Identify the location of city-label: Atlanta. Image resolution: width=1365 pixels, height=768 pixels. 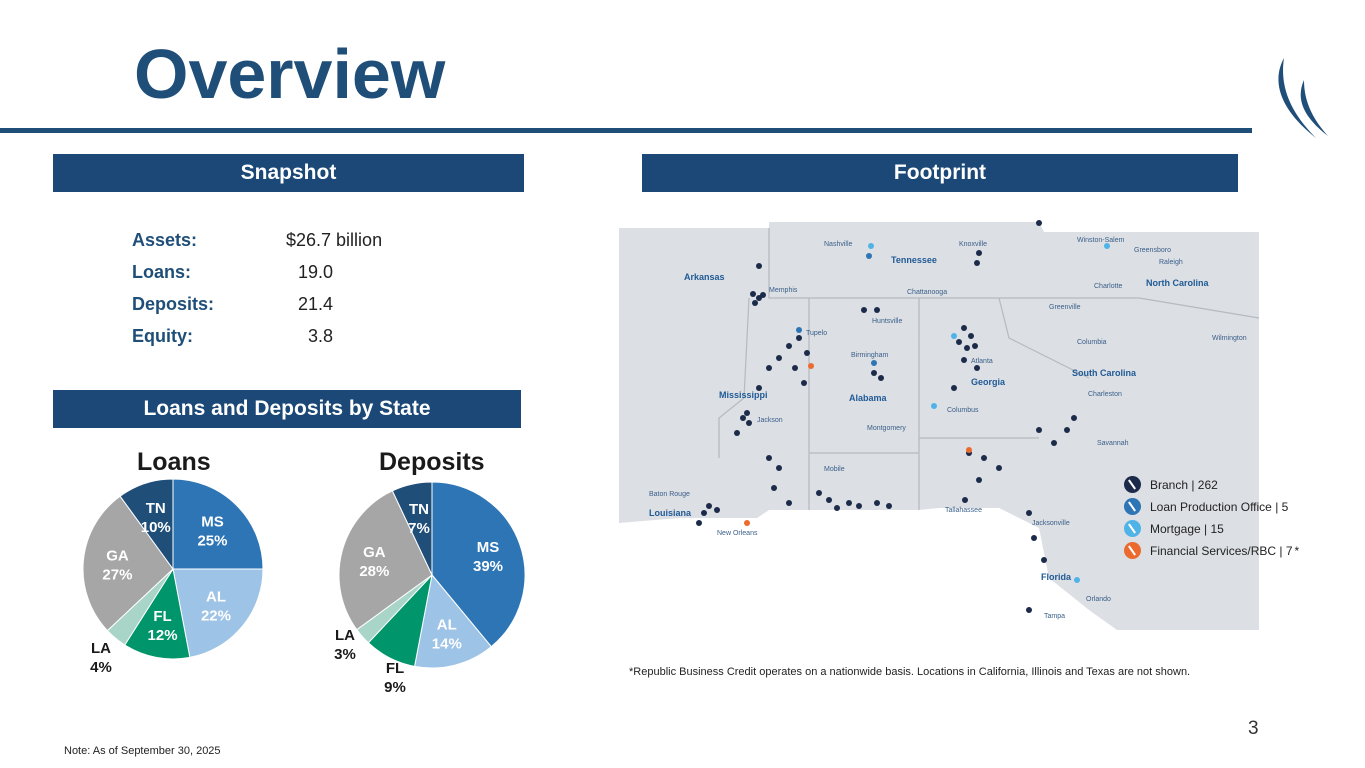
(982, 361).